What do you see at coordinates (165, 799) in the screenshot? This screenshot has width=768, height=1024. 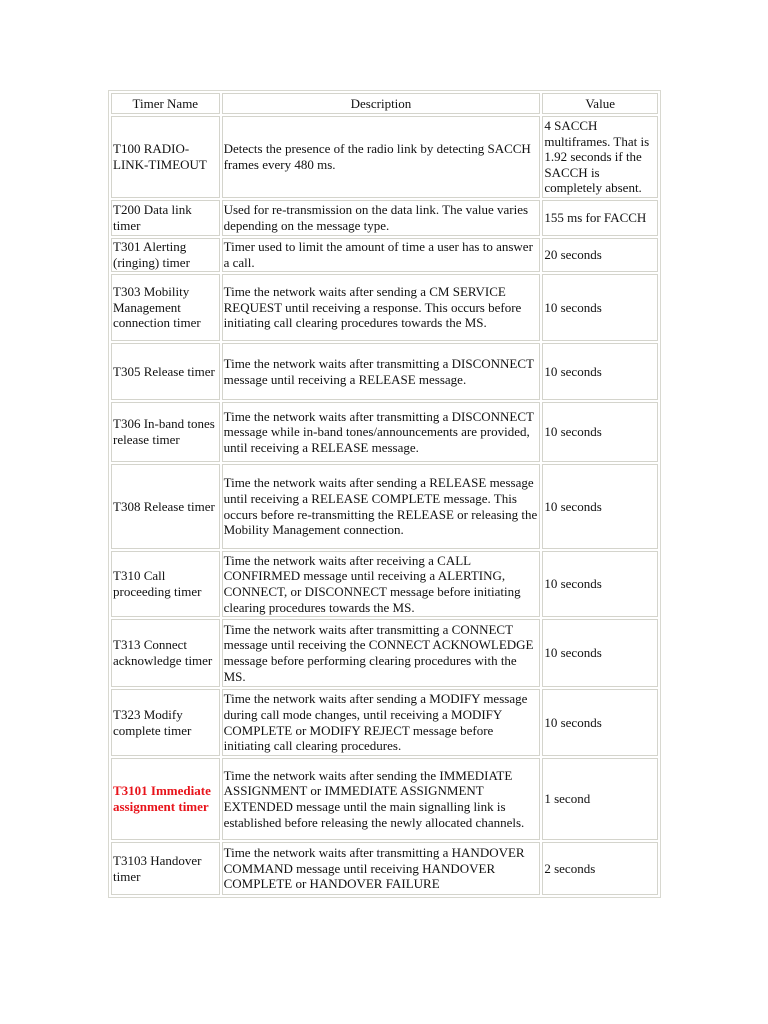 I see `cell-name: T3101 Immediate assignment timer` at bounding box center [165, 799].